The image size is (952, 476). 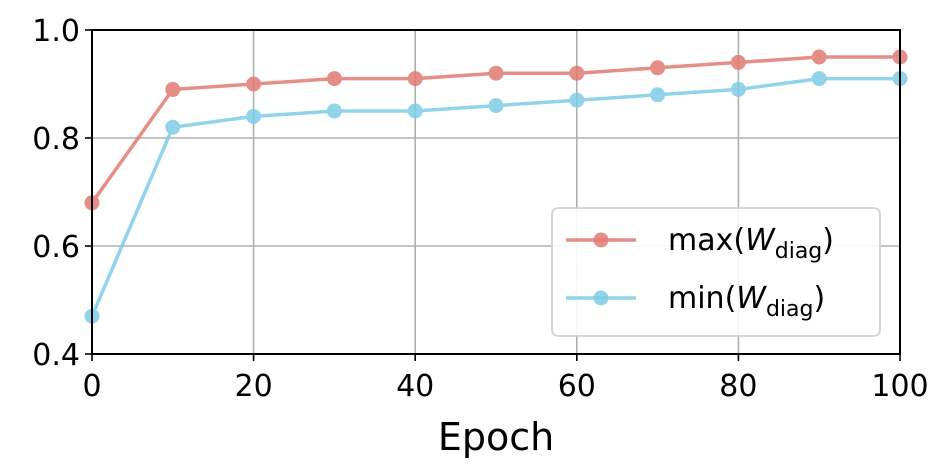 I want to click on x-tick-label: 0, so click(x=91, y=386).